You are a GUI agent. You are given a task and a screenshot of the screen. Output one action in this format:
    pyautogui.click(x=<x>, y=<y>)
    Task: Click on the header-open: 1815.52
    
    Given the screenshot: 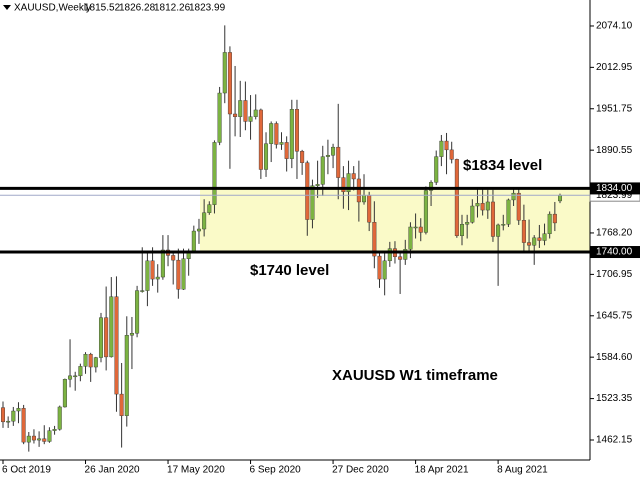 What is the action you would take?
    pyautogui.click(x=102, y=8)
    